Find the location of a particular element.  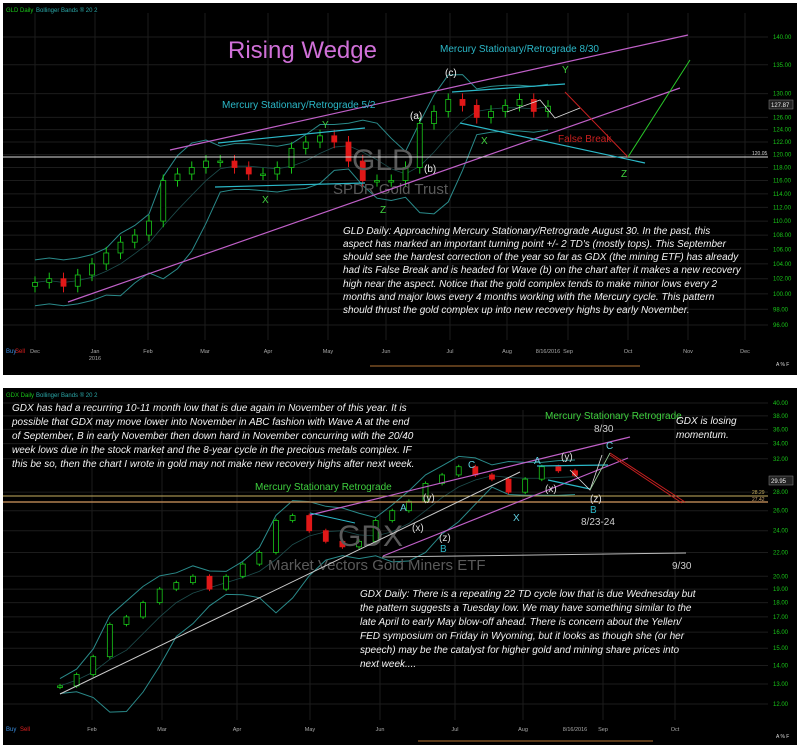

y-tick-label: 126.00 is located at coordinates (782, 118).